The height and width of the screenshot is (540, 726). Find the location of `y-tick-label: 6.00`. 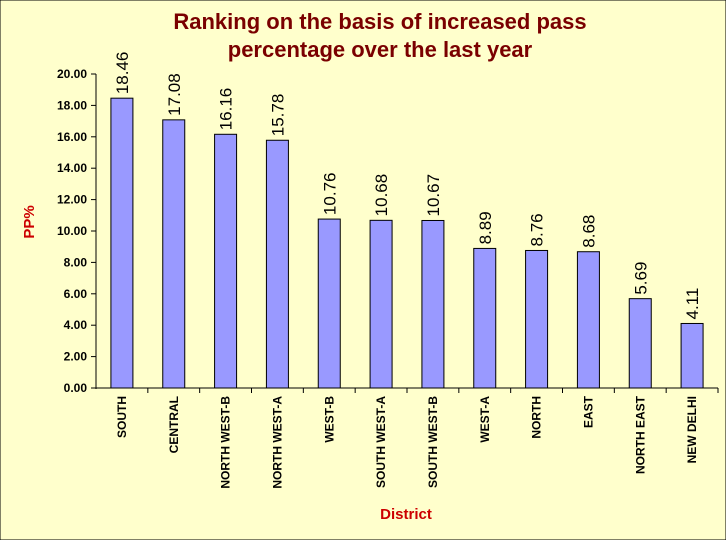

y-tick-label: 6.00 is located at coordinates (76, 294).